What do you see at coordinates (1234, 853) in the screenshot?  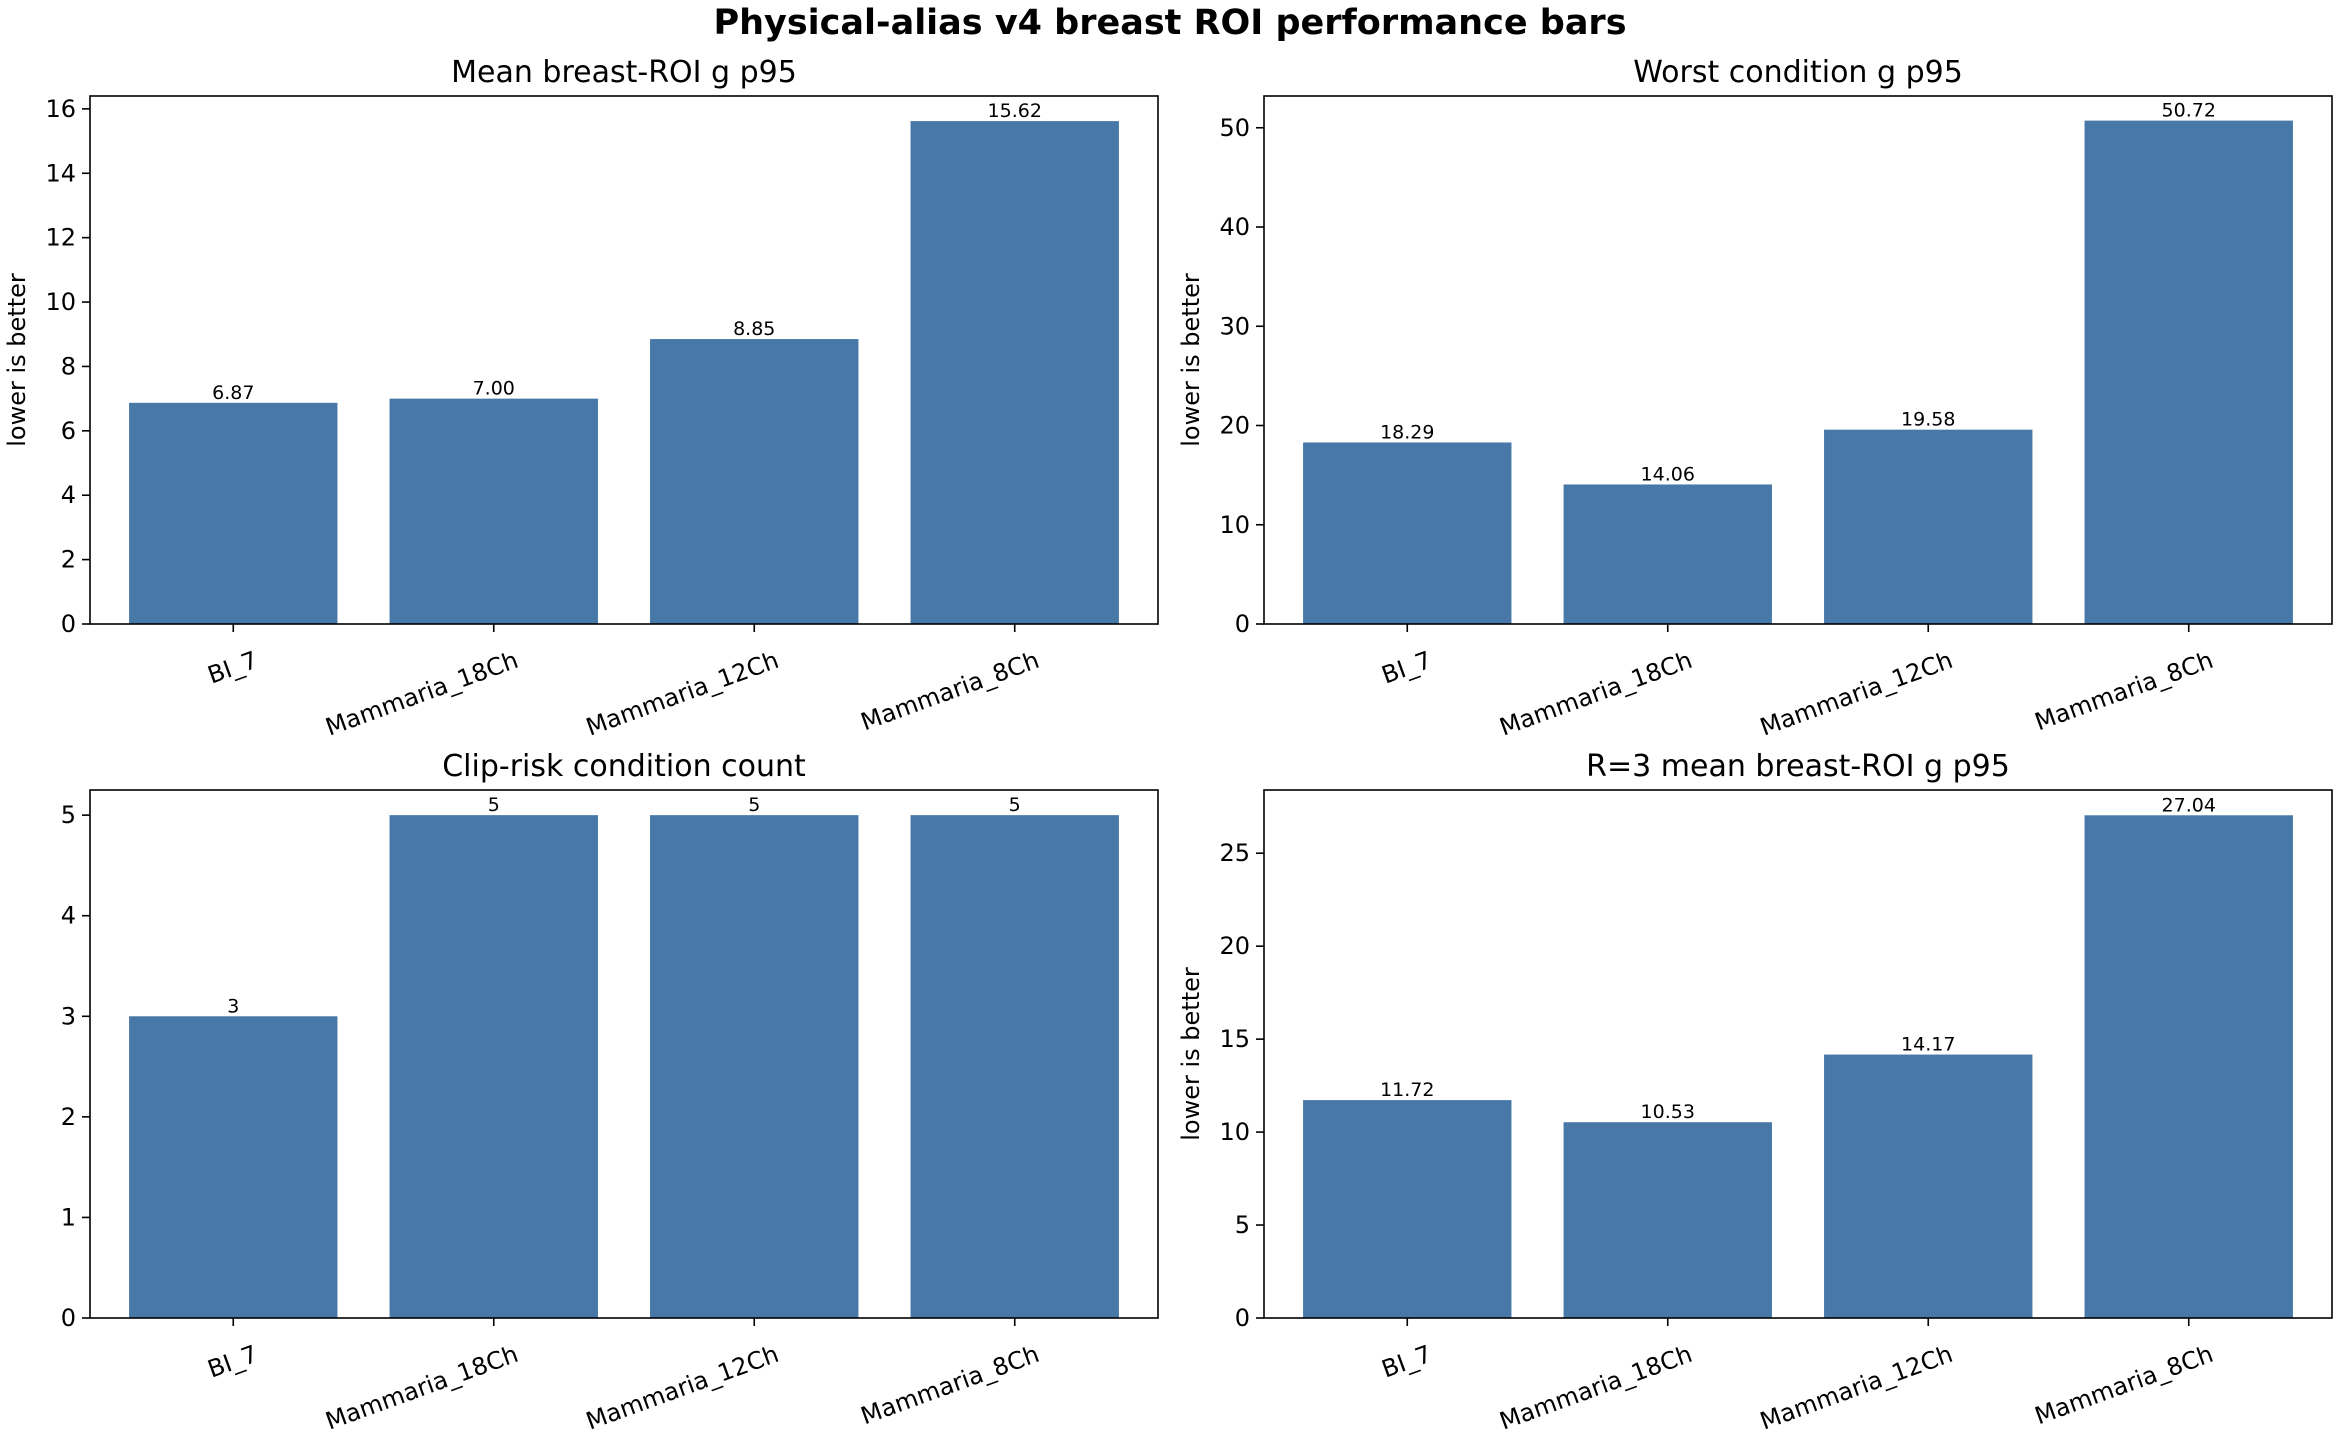 I see `y-tick-label: 25` at bounding box center [1234, 853].